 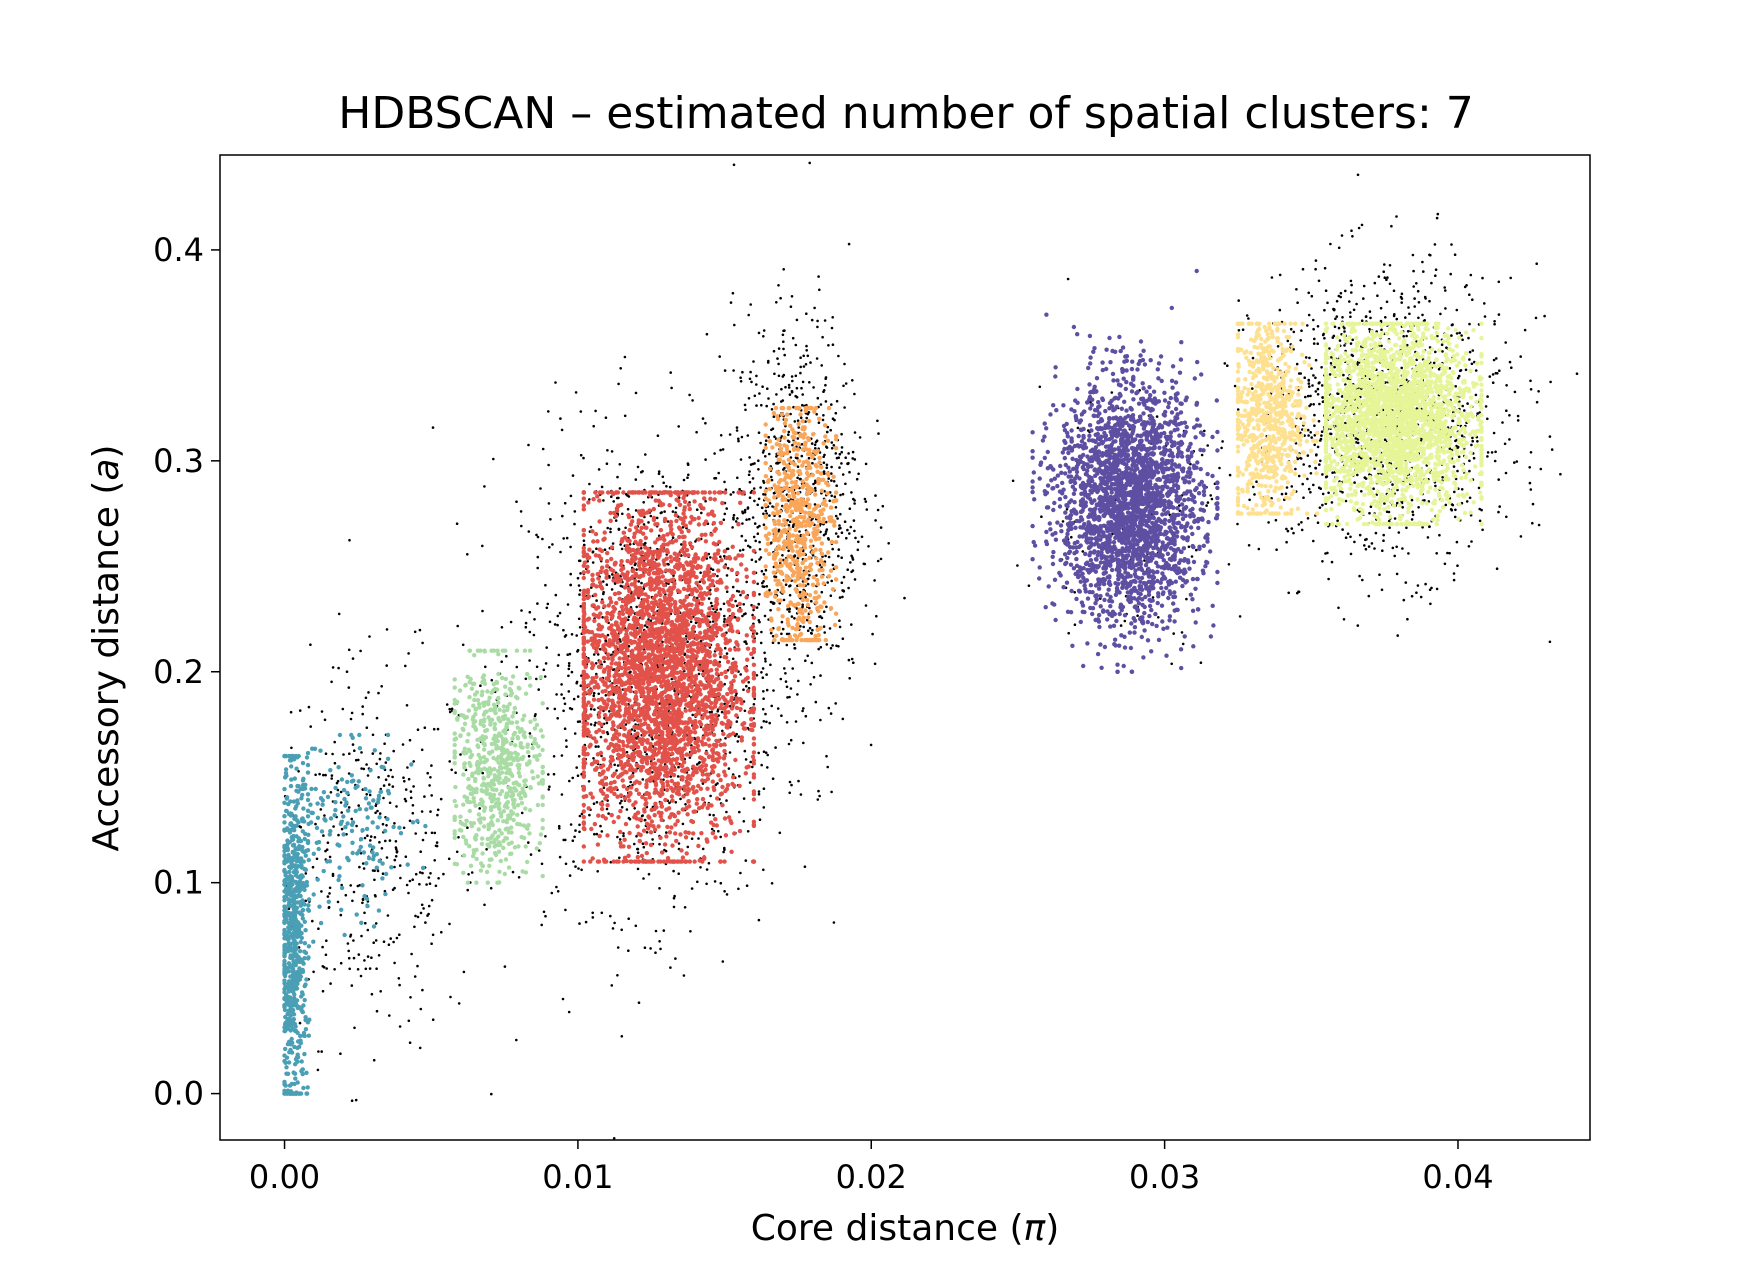 What do you see at coordinates (476, 859) in the screenshot?
I see `cluster-2-point` at bounding box center [476, 859].